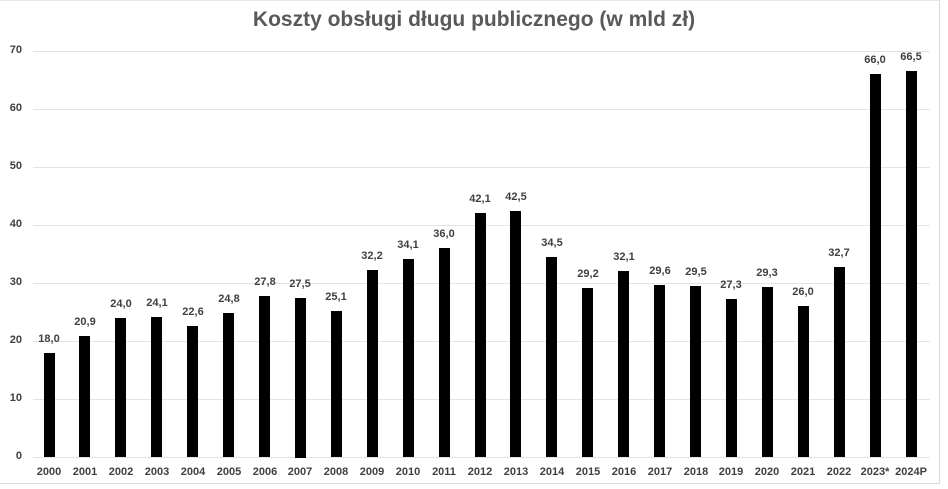 This screenshot has height=489, width=948. What do you see at coordinates (49, 339) in the screenshot?
I see `data-label: 18,0` at bounding box center [49, 339].